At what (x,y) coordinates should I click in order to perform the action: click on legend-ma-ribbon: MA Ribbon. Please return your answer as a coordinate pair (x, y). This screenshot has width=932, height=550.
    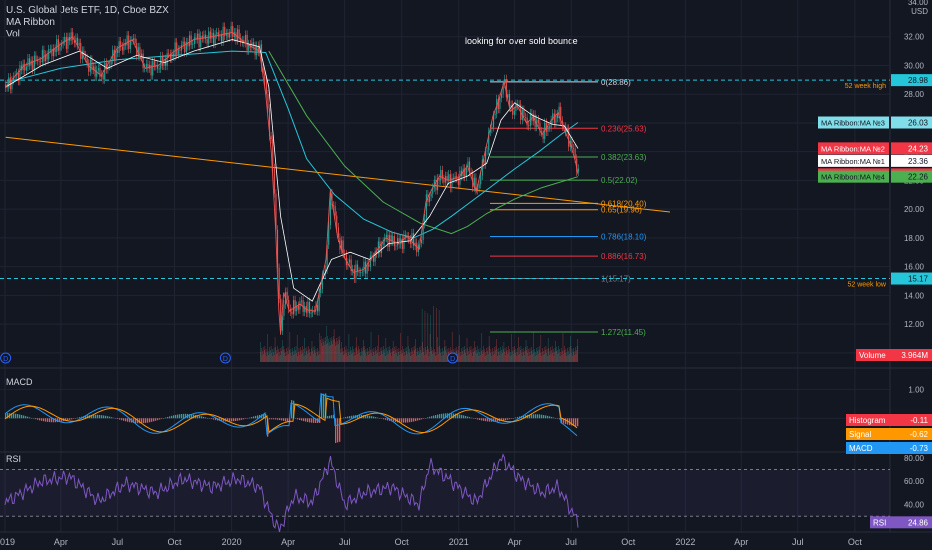
    Looking at the image, I should click on (30, 22).